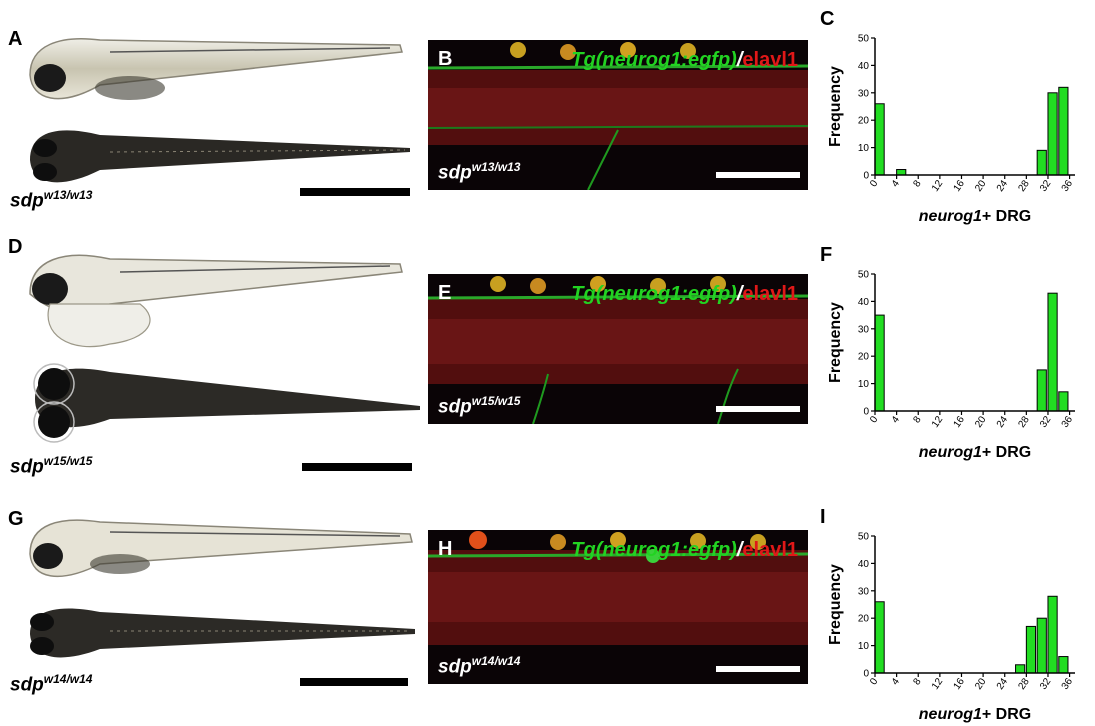 This screenshot has width=1095, height=726. What do you see at coordinates (15, 39) in the screenshot?
I see `panel-letter-a: A` at bounding box center [15, 39].